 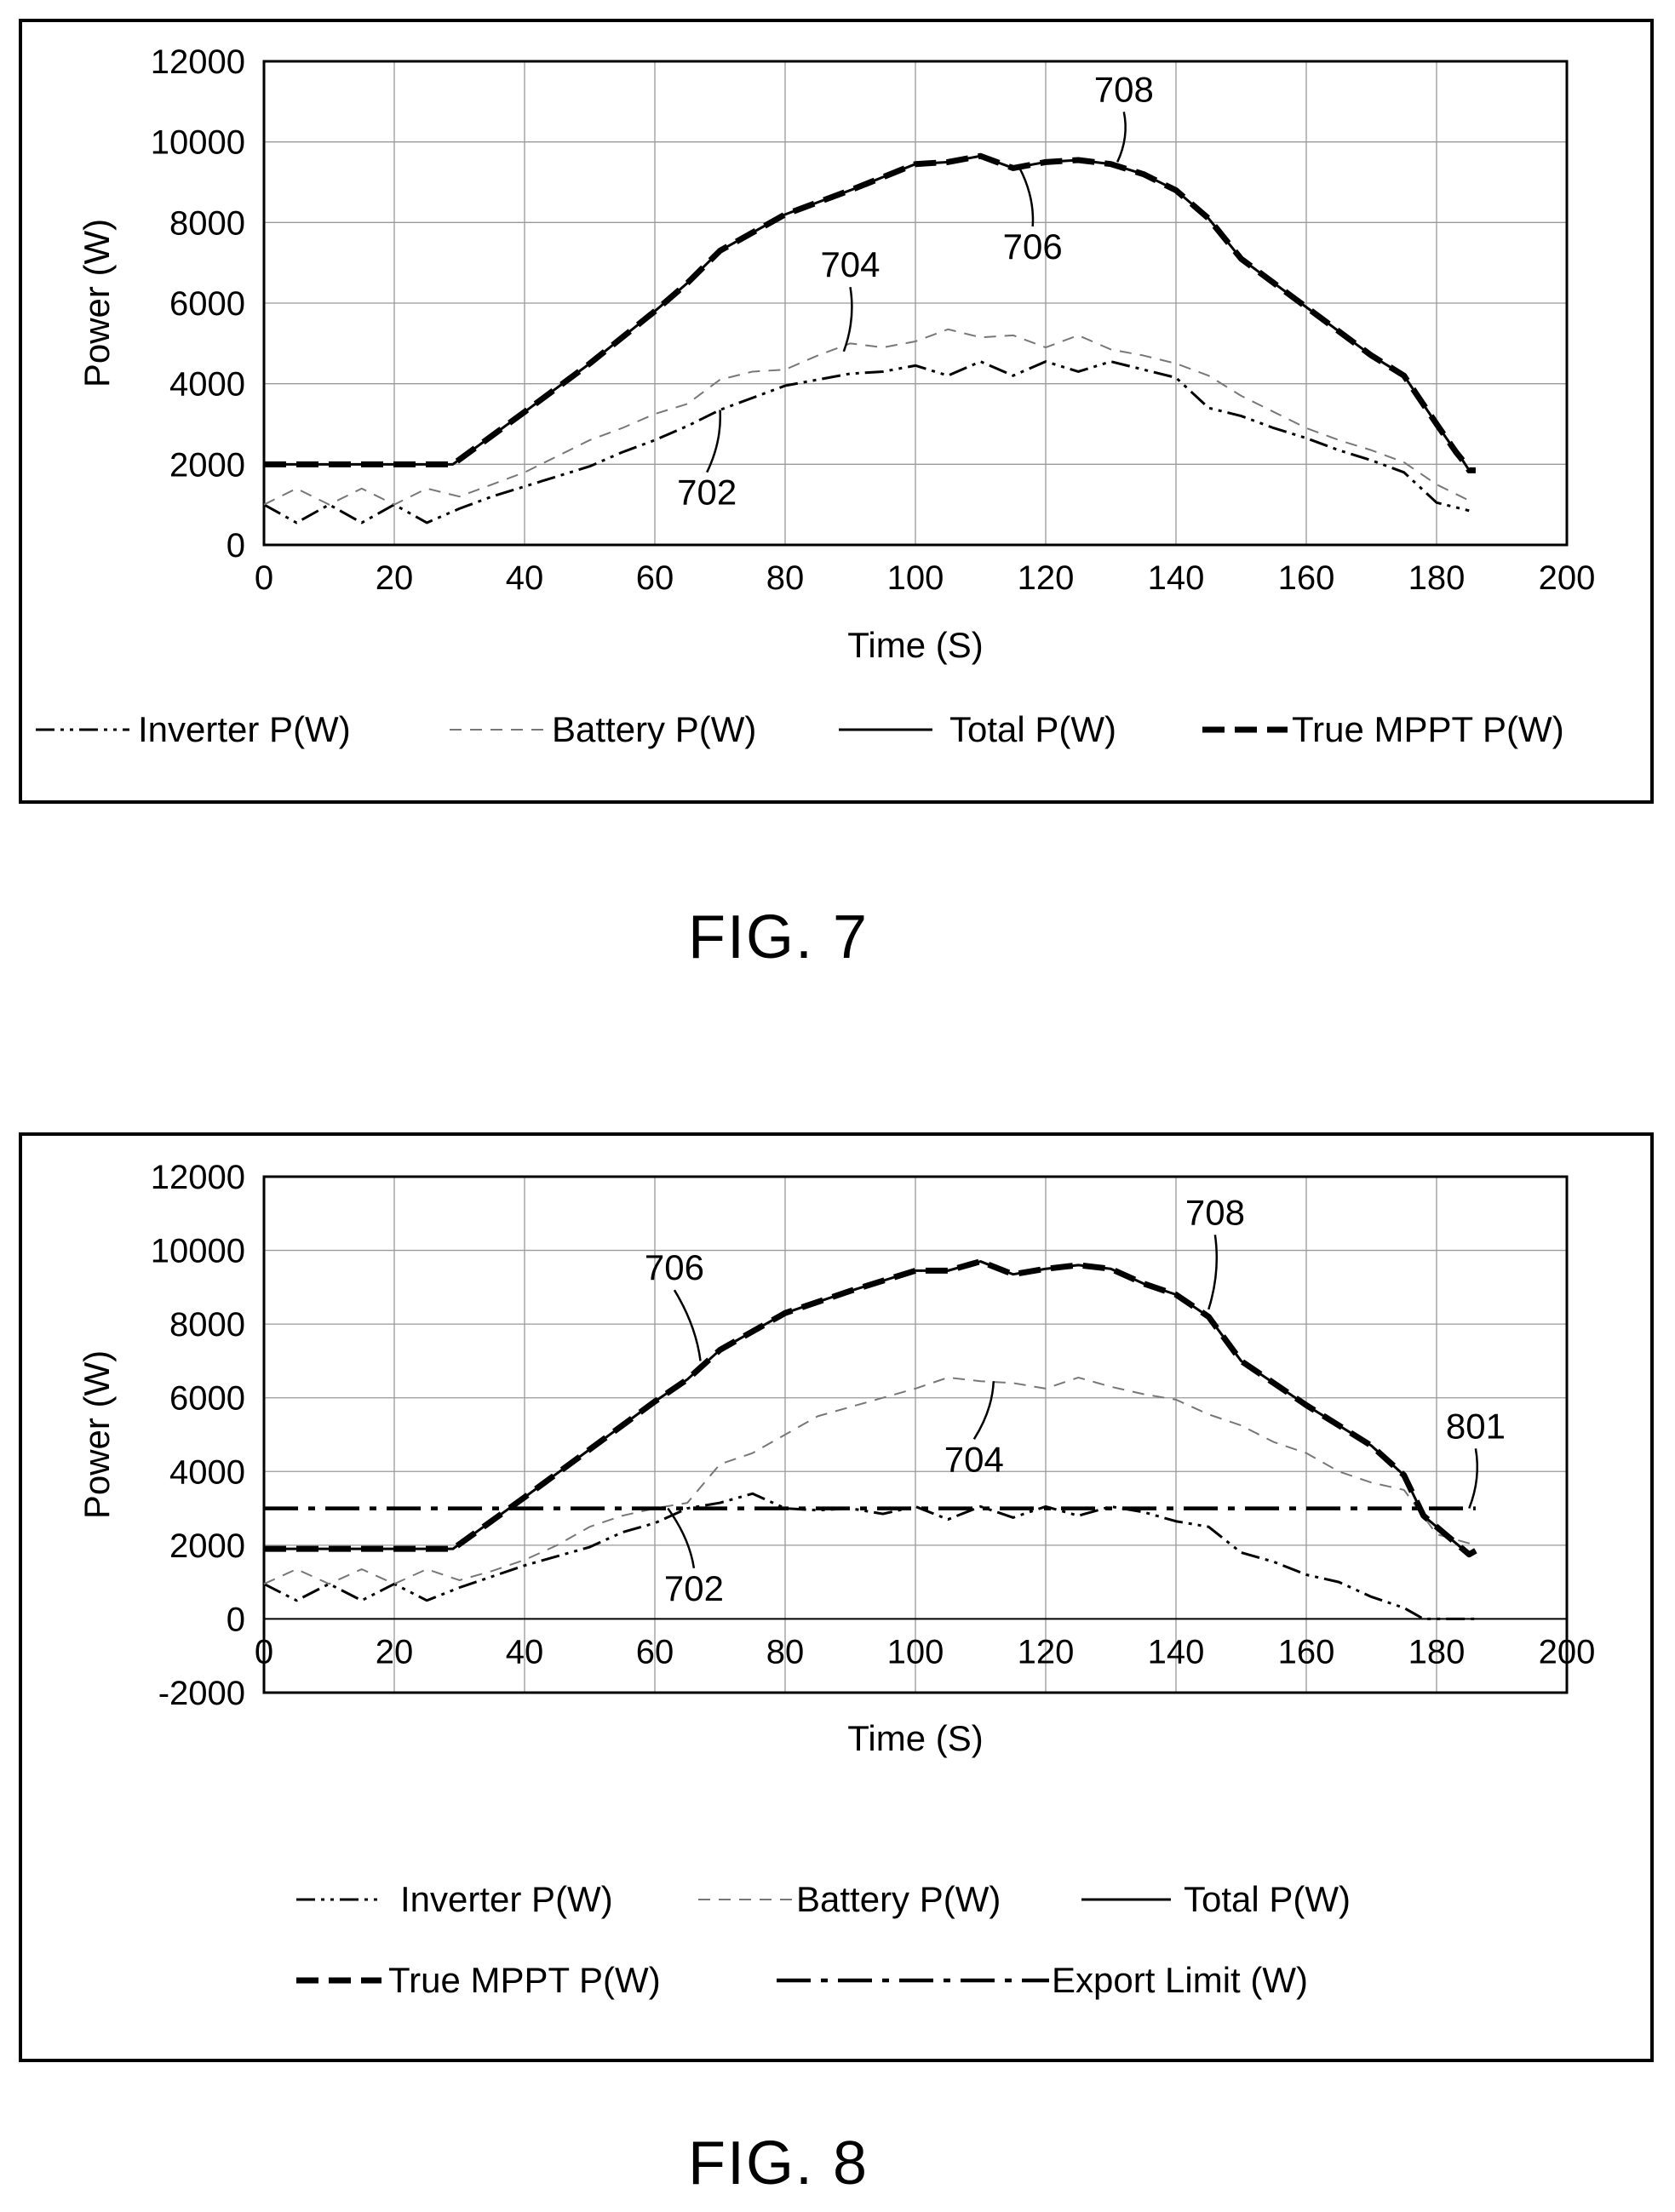 I want to click on annotation-label: 801, so click(x=1476, y=1426).